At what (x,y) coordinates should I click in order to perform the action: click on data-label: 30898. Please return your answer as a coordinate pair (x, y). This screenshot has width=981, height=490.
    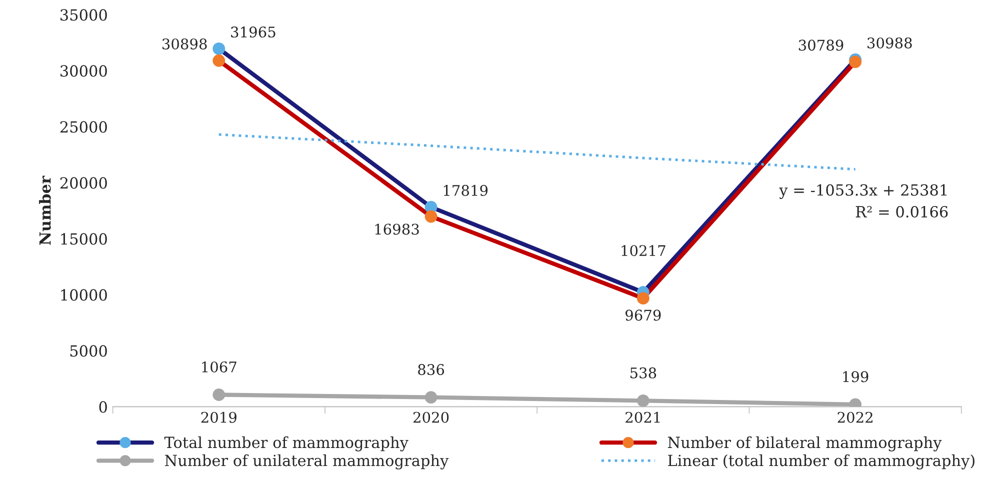
    Looking at the image, I should click on (184, 44).